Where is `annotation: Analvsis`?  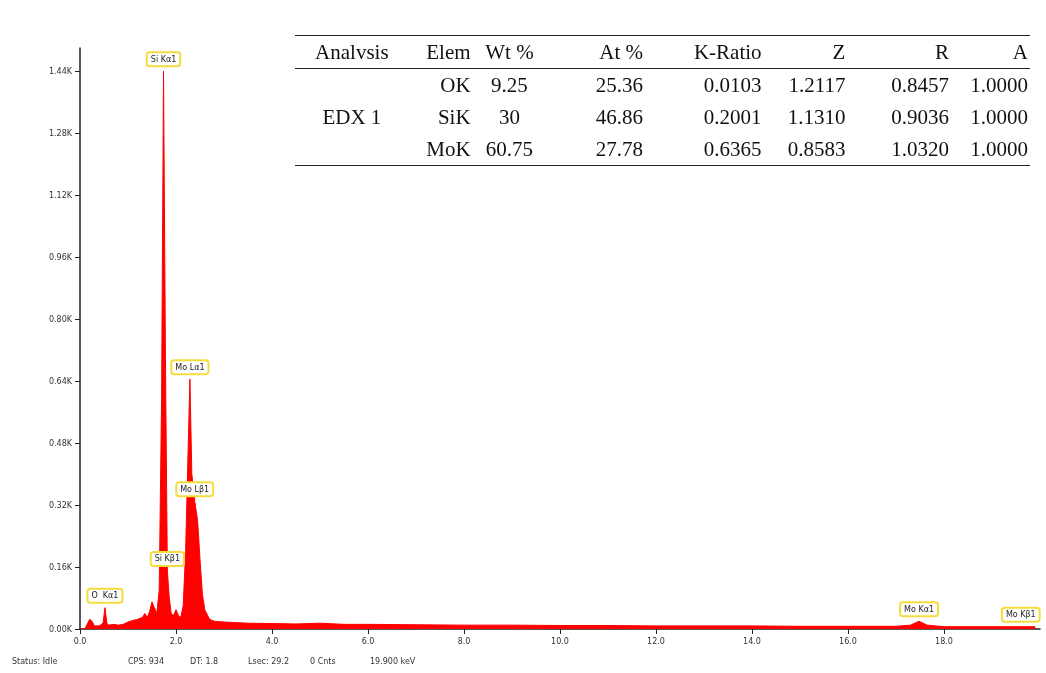
annotation: Analvsis is located at coordinates (352, 52).